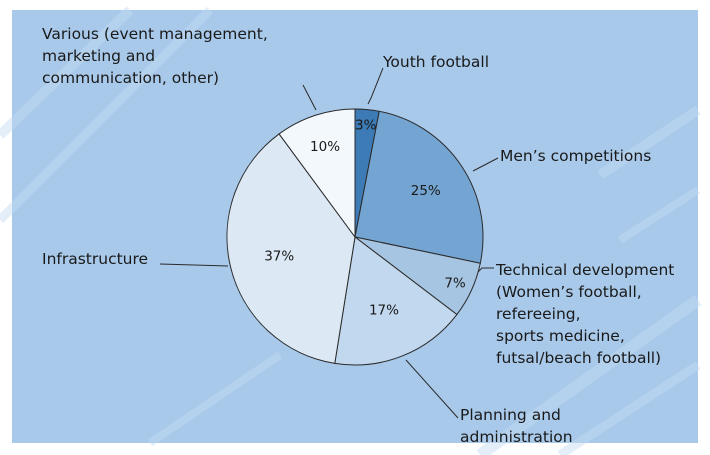 The image size is (710, 455). Describe the element at coordinates (435, 62) in the screenshot. I see `category-label: Youth football` at that location.